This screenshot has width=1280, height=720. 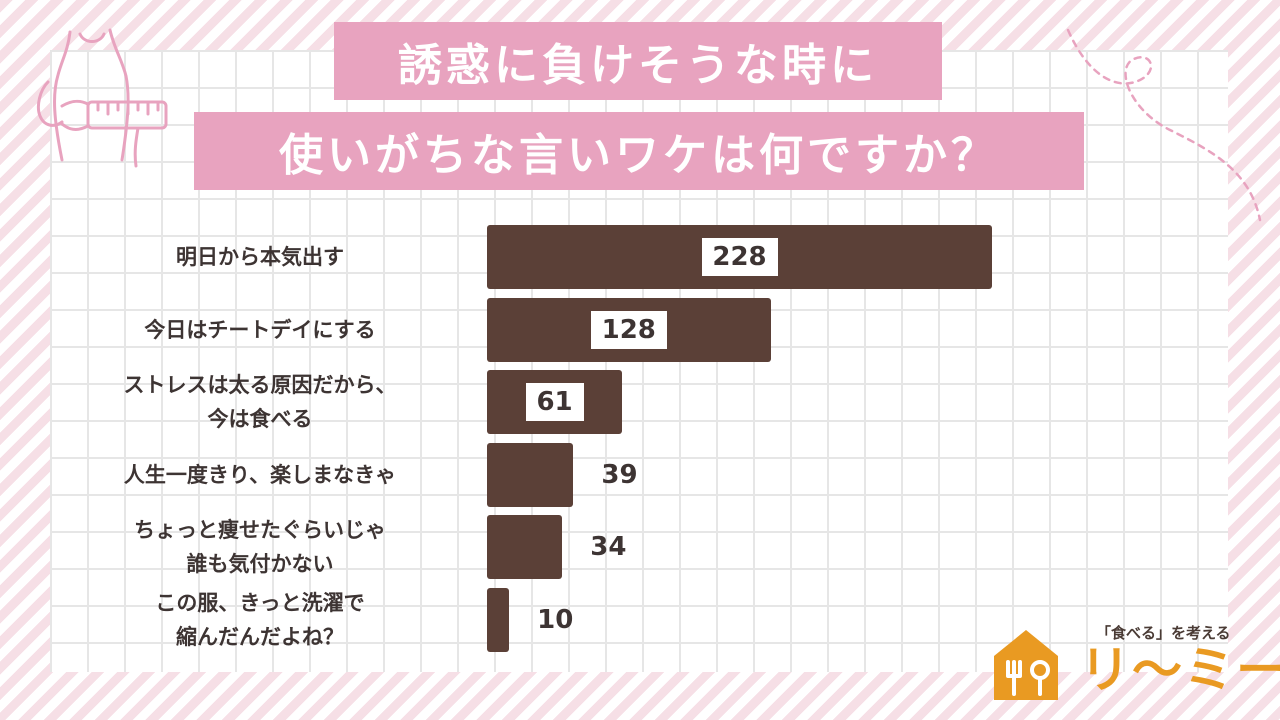 What do you see at coordinates (619, 474) in the screenshot?
I see `data-label: 39` at bounding box center [619, 474].